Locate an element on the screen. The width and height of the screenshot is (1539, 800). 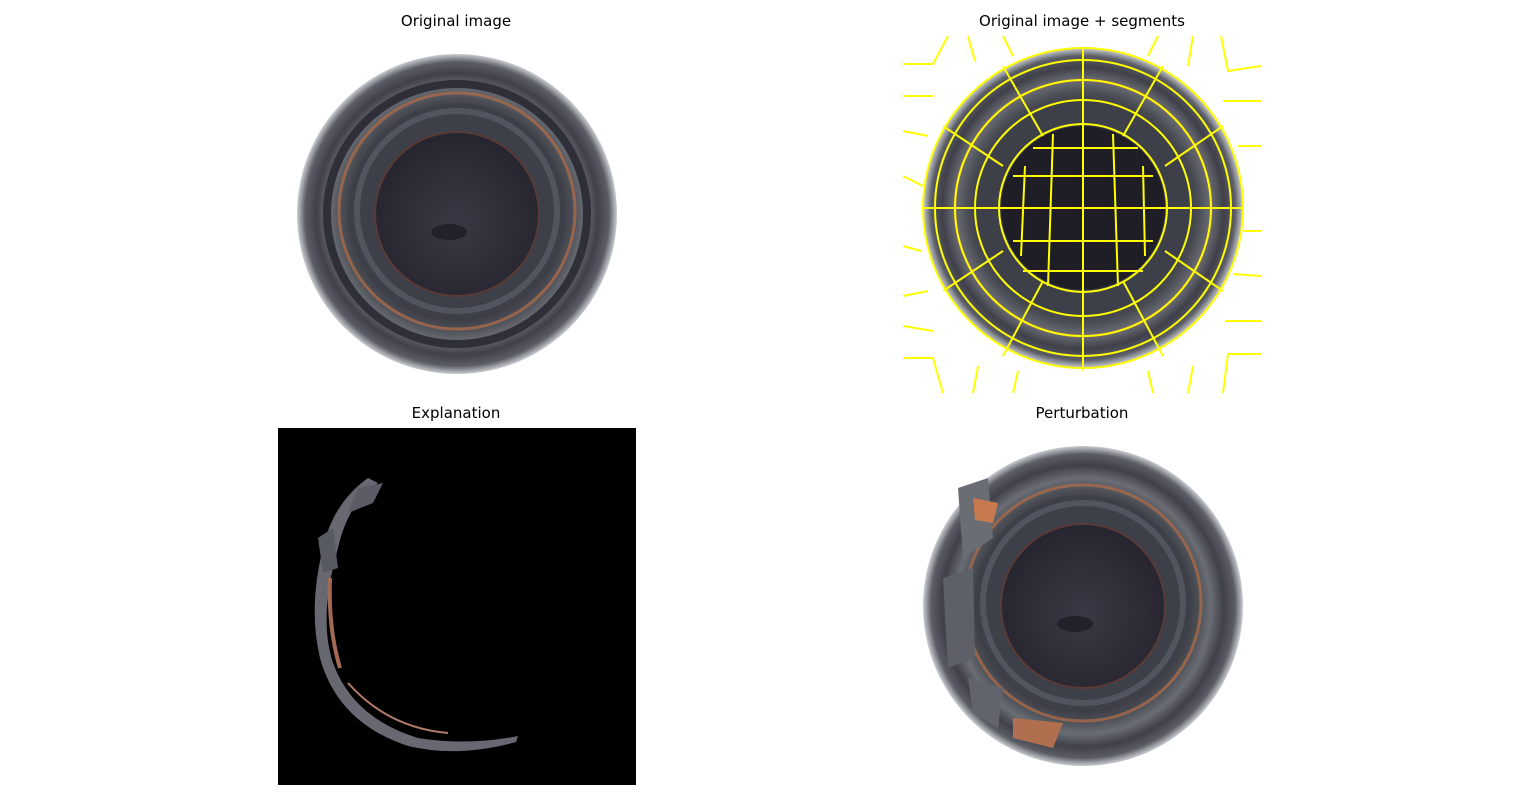
explanation-image is located at coordinates (457, 606).